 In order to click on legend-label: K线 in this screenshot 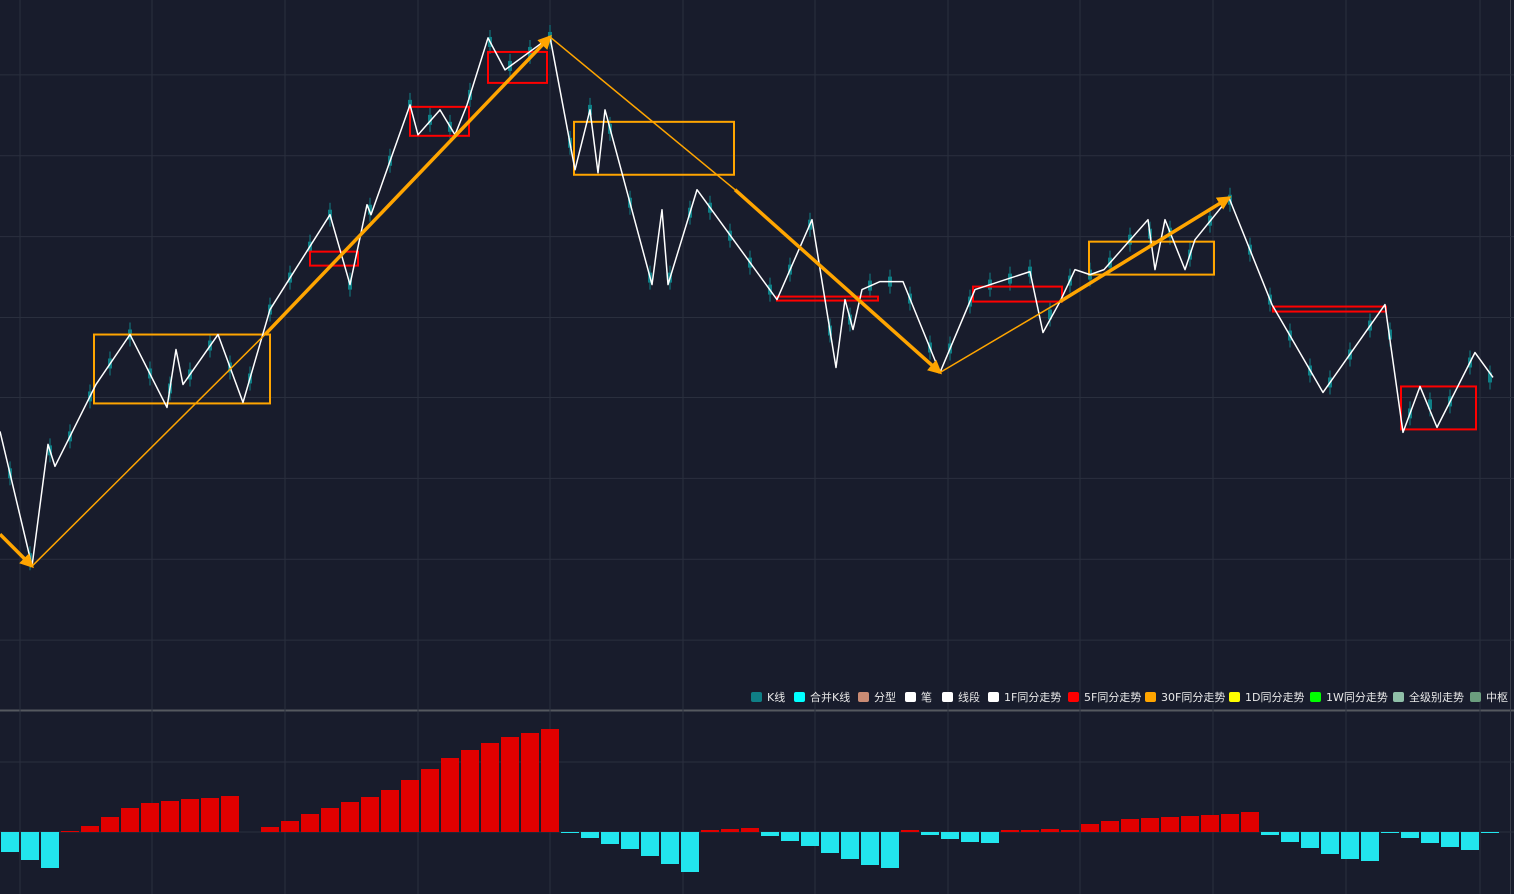, I will do `click(776, 697)`.